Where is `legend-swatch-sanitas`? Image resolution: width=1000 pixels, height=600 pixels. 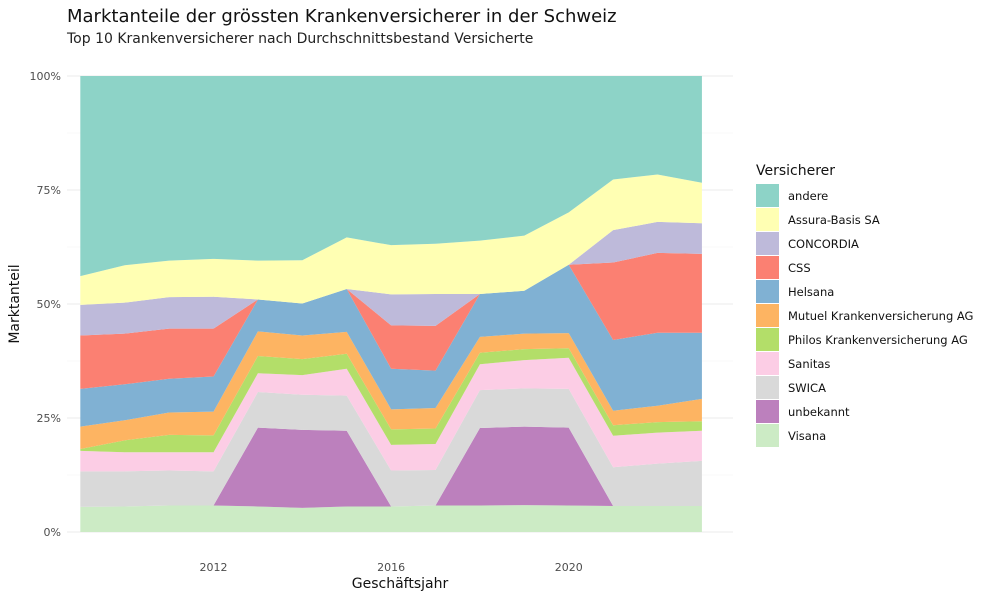
legend-swatch-sanitas is located at coordinates (767, 363).